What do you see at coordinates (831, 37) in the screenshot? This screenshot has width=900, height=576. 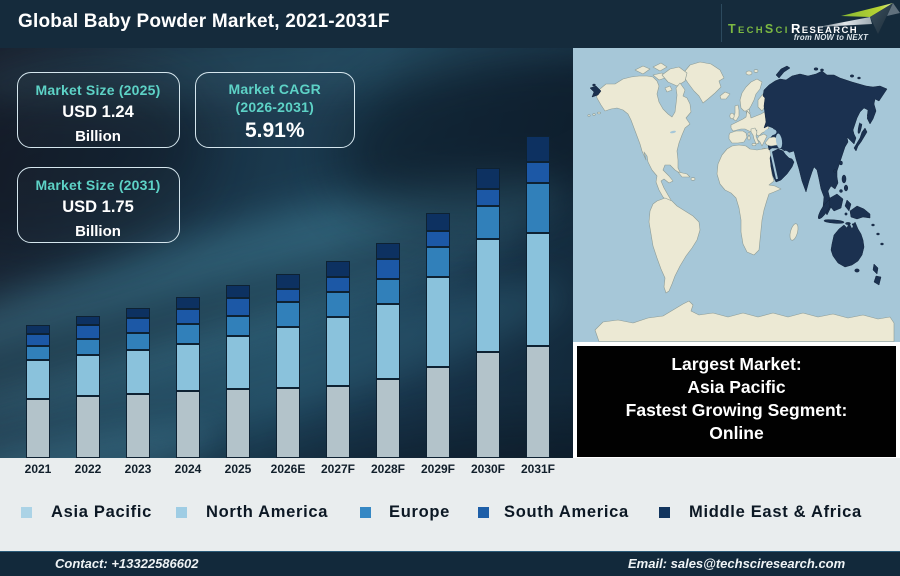 I see `svg-text: from NOW to NEXT` at bounding box center [831, 37].